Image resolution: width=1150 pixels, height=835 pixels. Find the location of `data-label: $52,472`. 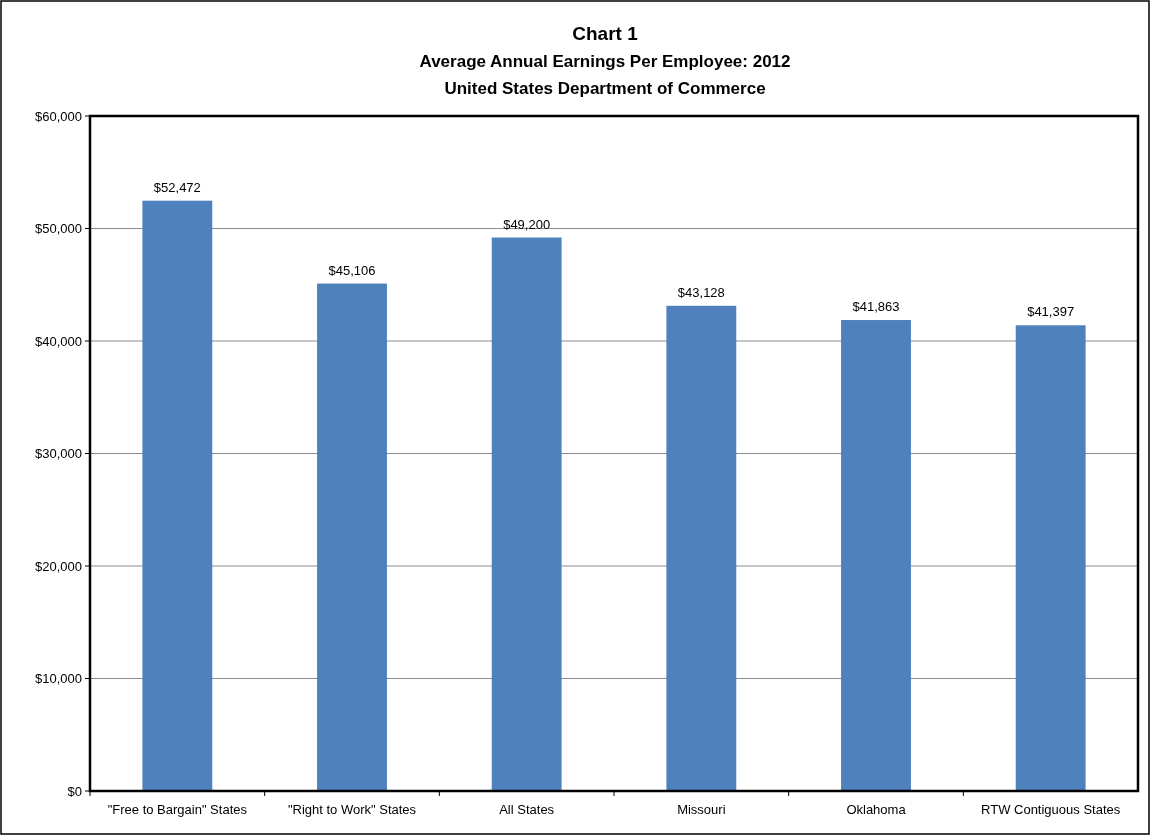

data-label: $52,472 is located at coordinates (177, 187).